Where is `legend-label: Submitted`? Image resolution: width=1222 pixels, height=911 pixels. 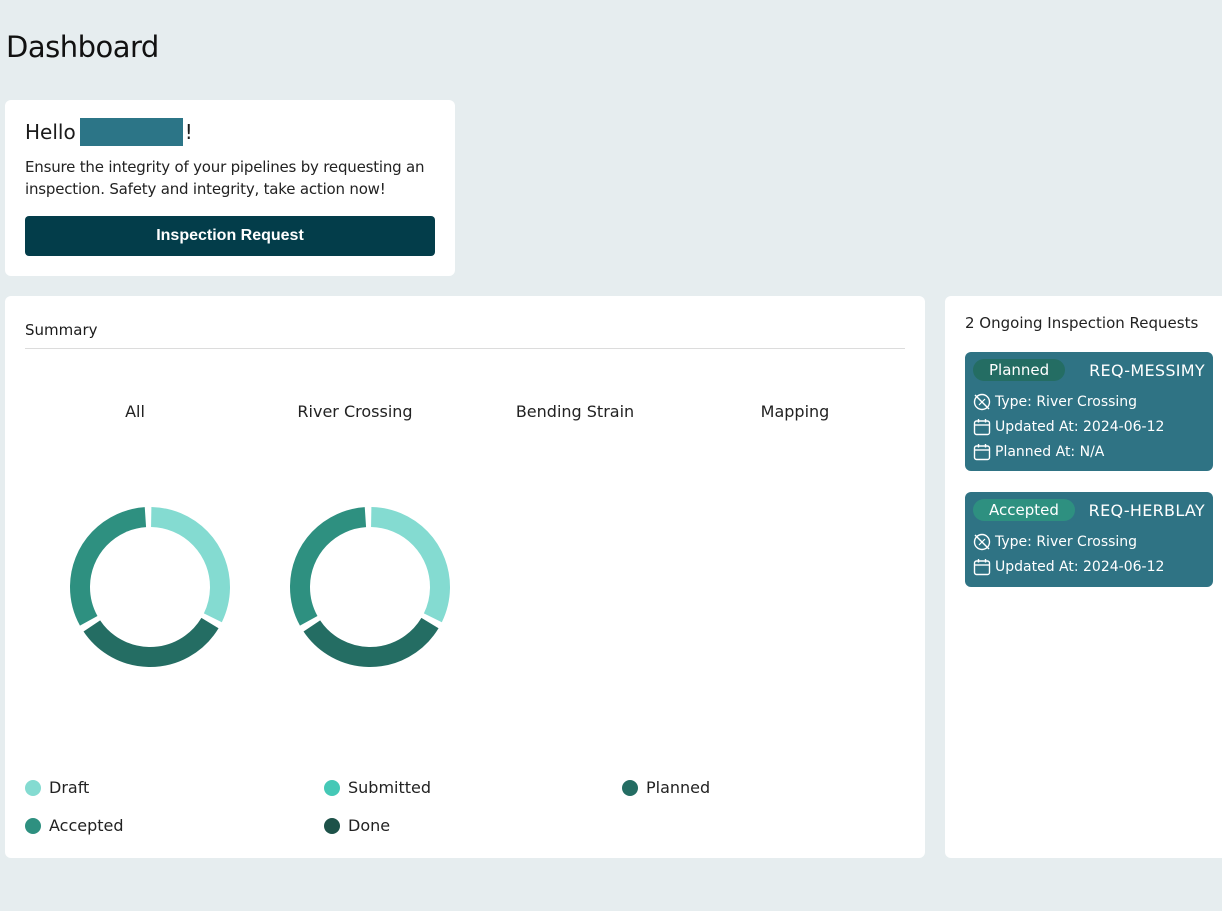
legend-label: Submitted is located at coordinates (390, 787).